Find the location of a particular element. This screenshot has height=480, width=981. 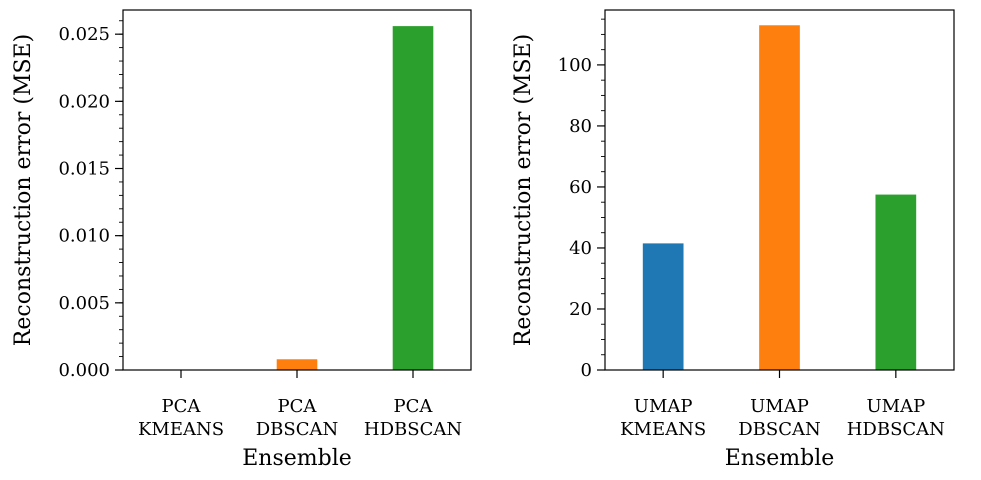

bar-pca-hdbscan is located at coordinates (413, 198).